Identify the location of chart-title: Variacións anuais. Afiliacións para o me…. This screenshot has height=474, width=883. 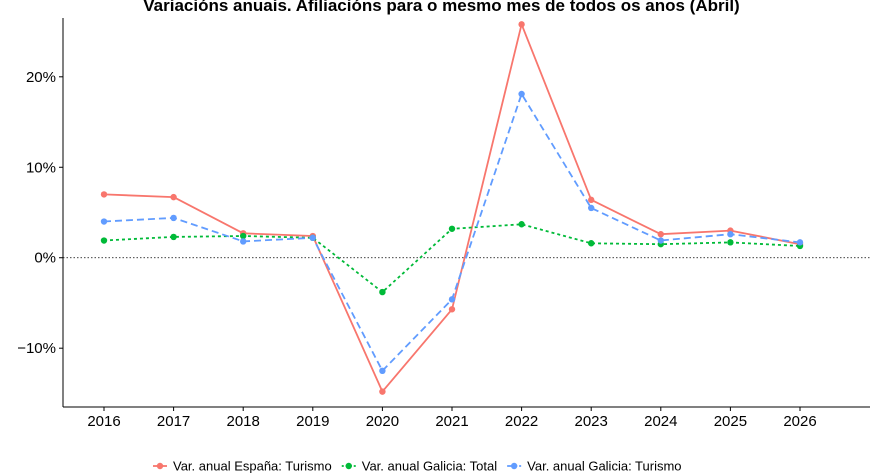
(441, 7).